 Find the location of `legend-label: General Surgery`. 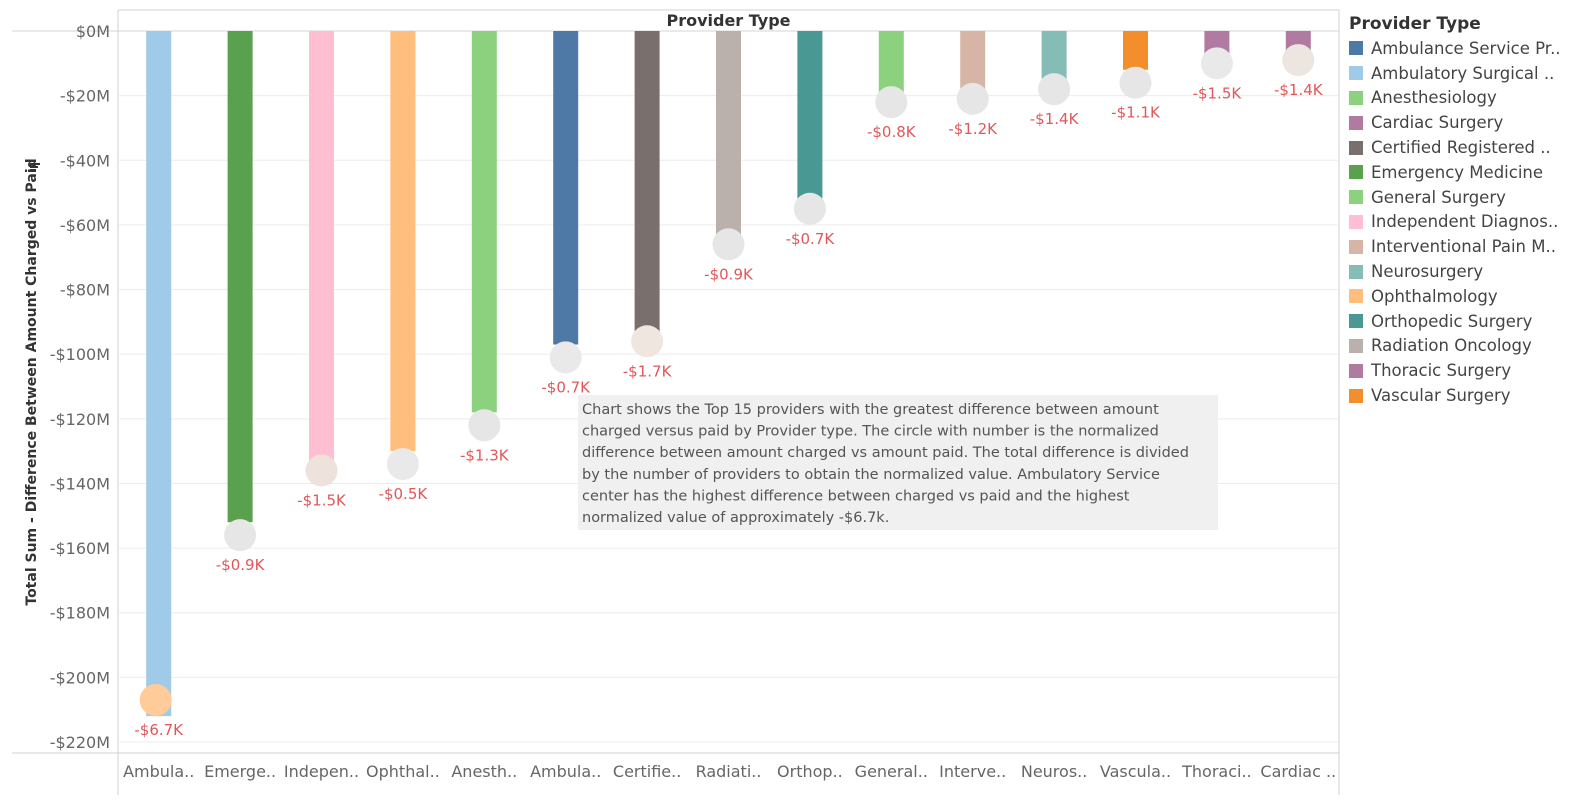

legend-label: General Surgery is located at coordinates (1438, 197).